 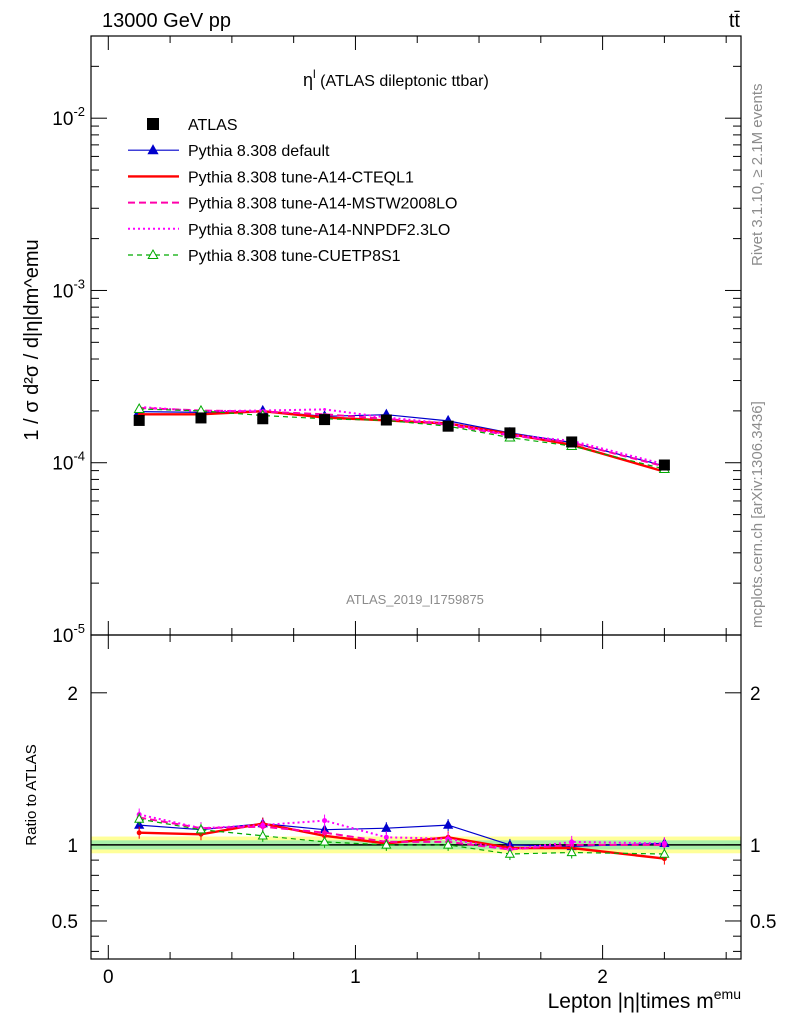 What do you see at coordinates (68, 462) in the screenshot?
I see `y-tick-label: 10⁻⁴` at bounding box center [68, 462].